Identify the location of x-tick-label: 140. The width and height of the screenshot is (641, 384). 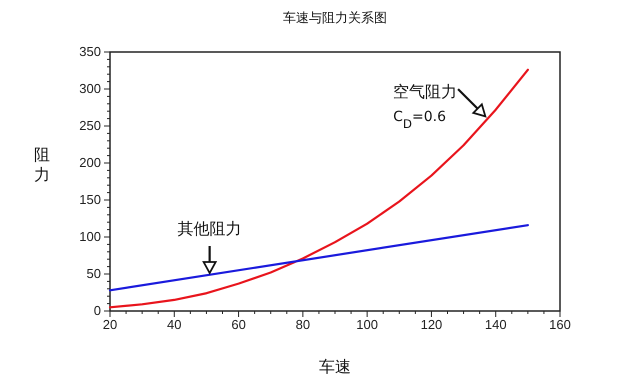
(495, 324).